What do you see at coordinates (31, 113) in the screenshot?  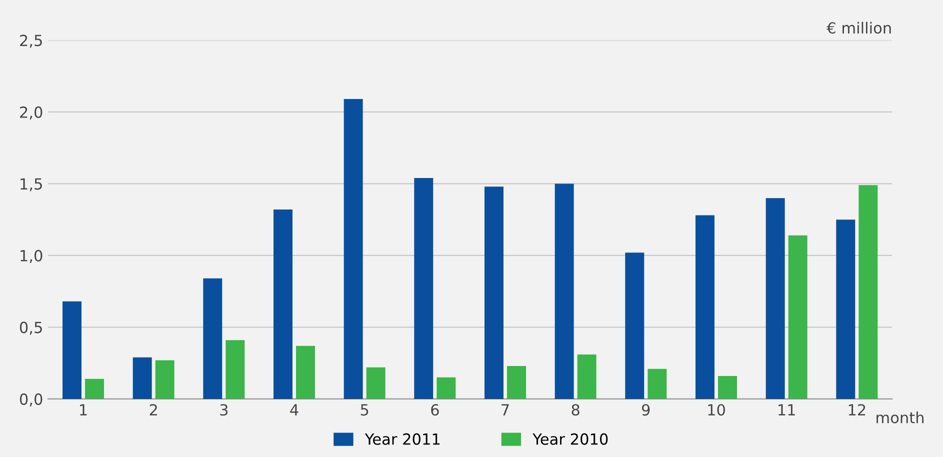 I see `y-tick-label: 2,0` at bounding box center [31, 113].